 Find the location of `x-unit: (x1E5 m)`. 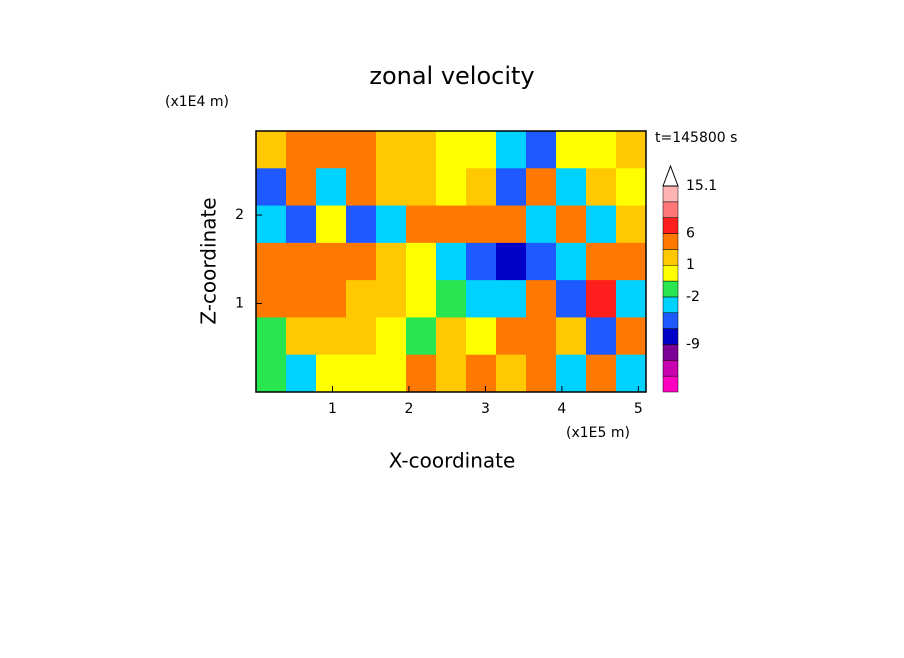

x-unit: (x1E5 m) is located at coordinates (598, 433).